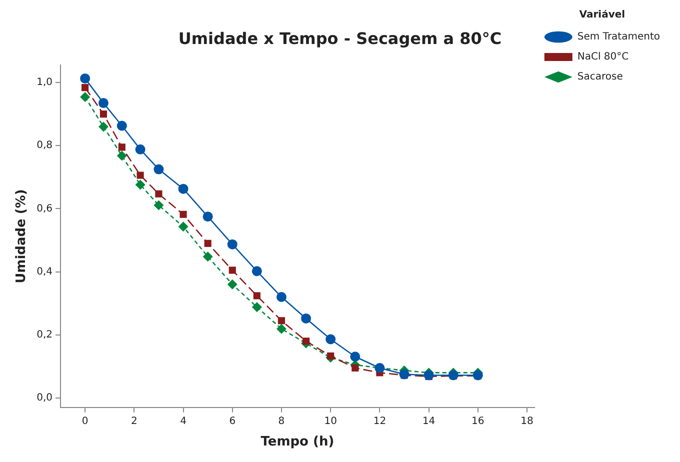 The width and height of the screenshot is (680, 462). I want to click on y-axis-title: Umidade (%), so click(22, 236).